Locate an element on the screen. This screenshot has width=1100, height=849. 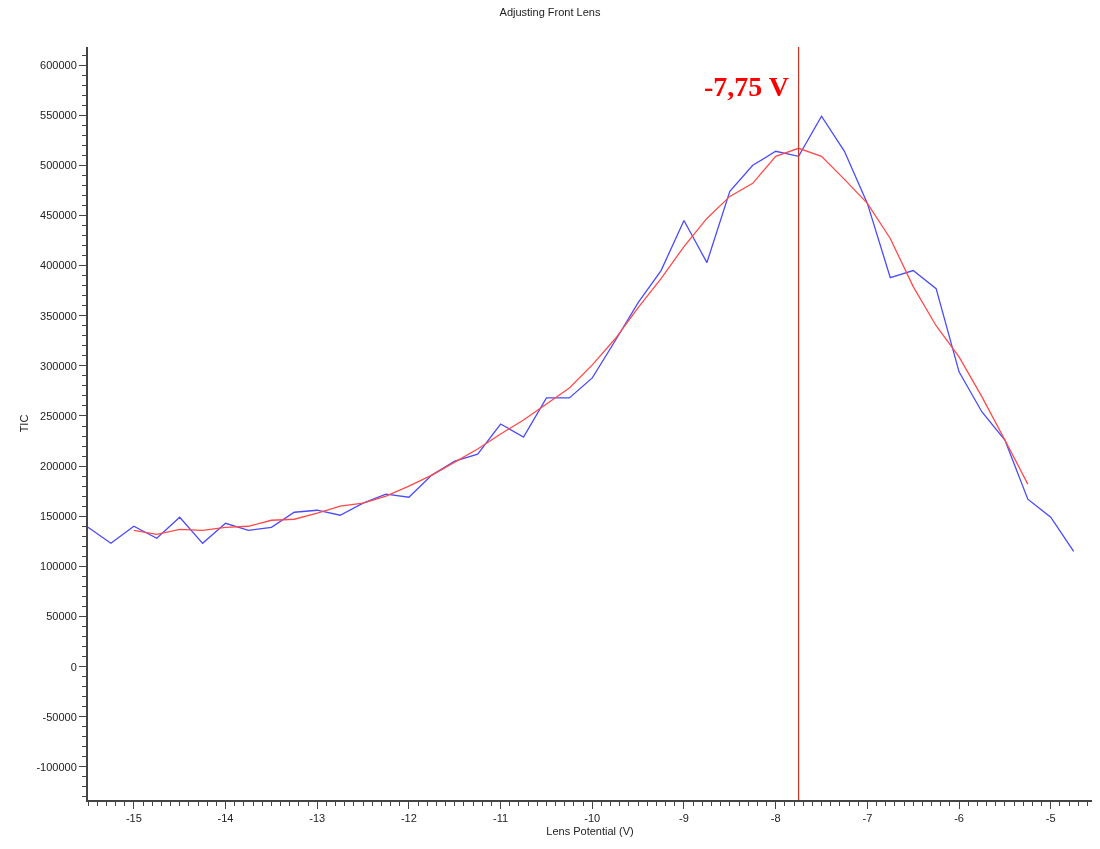
x-tick-label: -7 is located at coordinates (867, 818).